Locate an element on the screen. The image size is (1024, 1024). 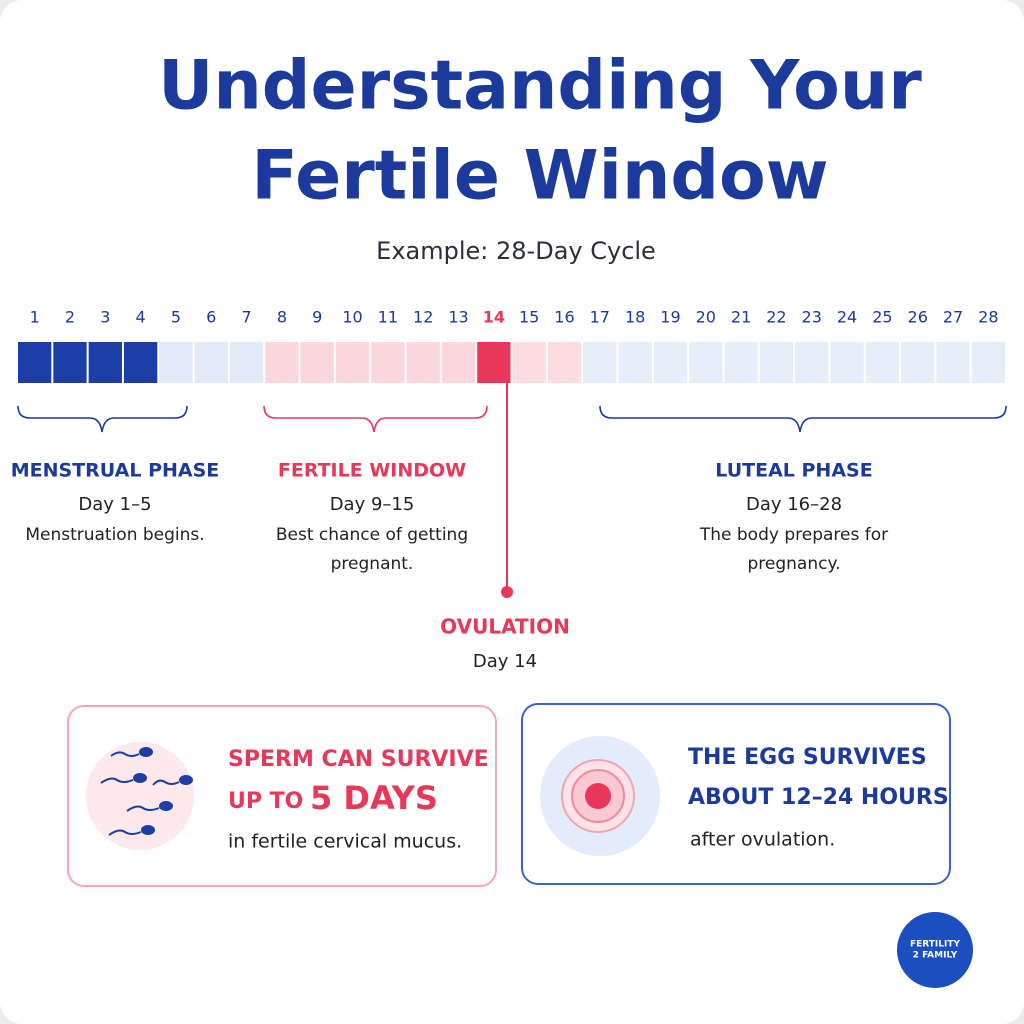
card-note: in fertile cervical mucus. is located at coordinates (345, 842).